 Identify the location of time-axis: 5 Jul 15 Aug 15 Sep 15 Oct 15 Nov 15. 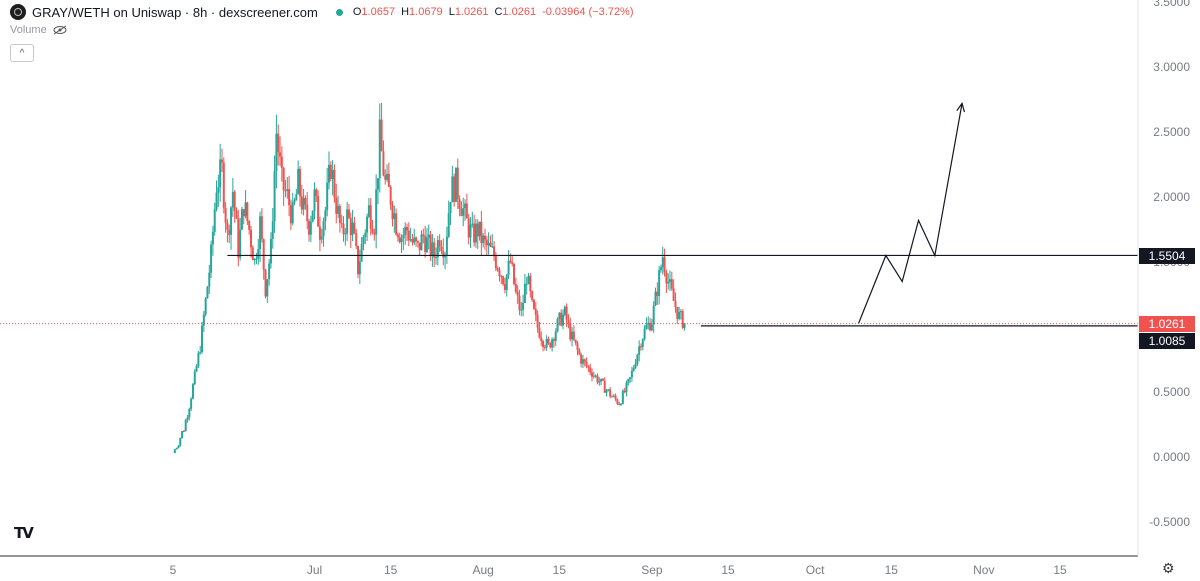
(618, 570).